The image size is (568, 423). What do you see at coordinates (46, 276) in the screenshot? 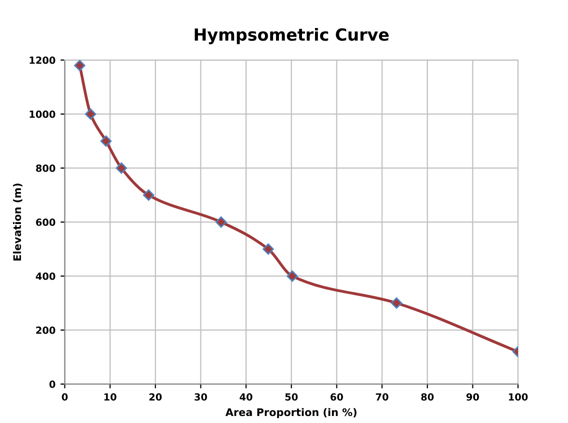
I see `y-tick-label: 400` at bounding box center [46, 276].